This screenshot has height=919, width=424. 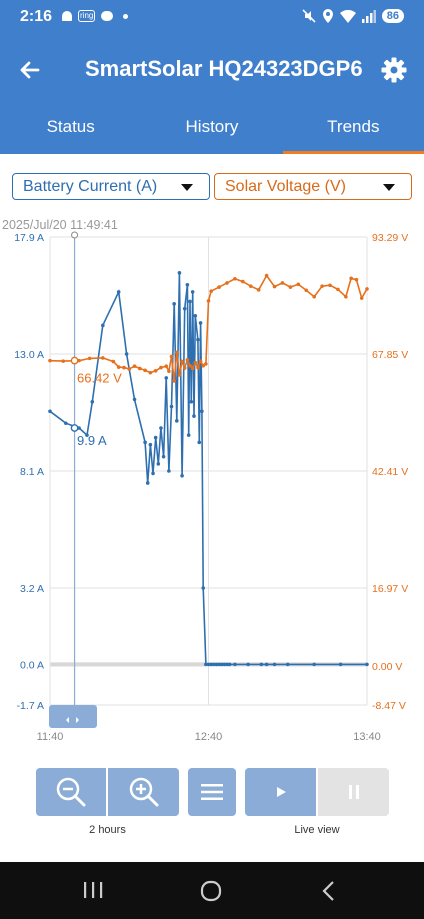 I want to click on back-icon, so click(x=328, y=891).